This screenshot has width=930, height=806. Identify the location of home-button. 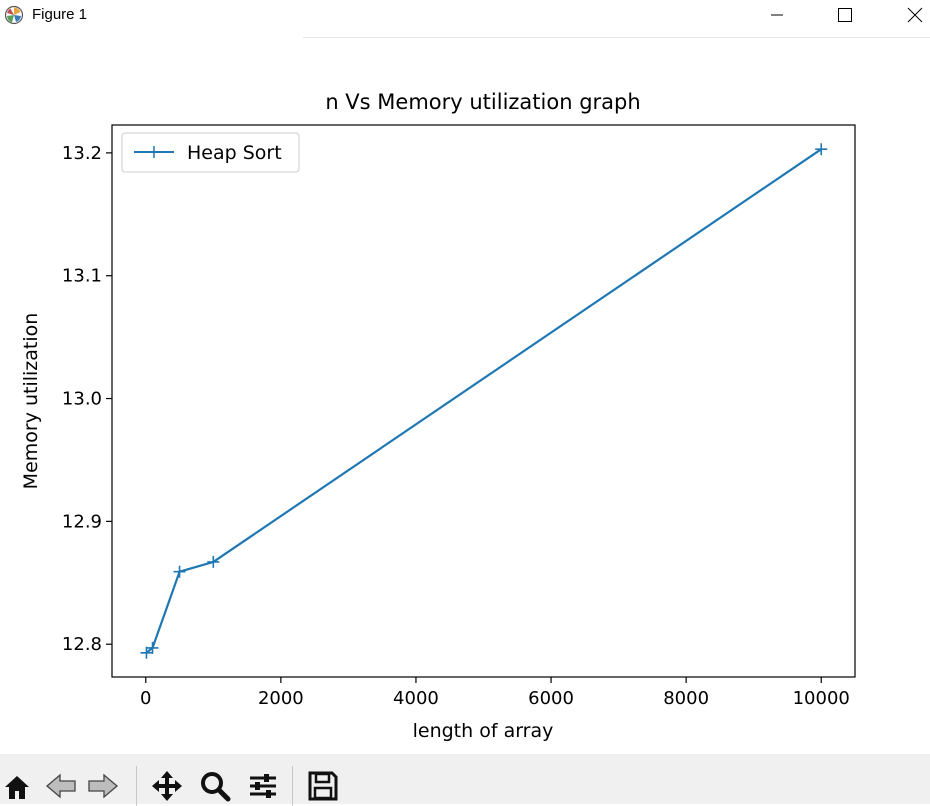
(17, 786).